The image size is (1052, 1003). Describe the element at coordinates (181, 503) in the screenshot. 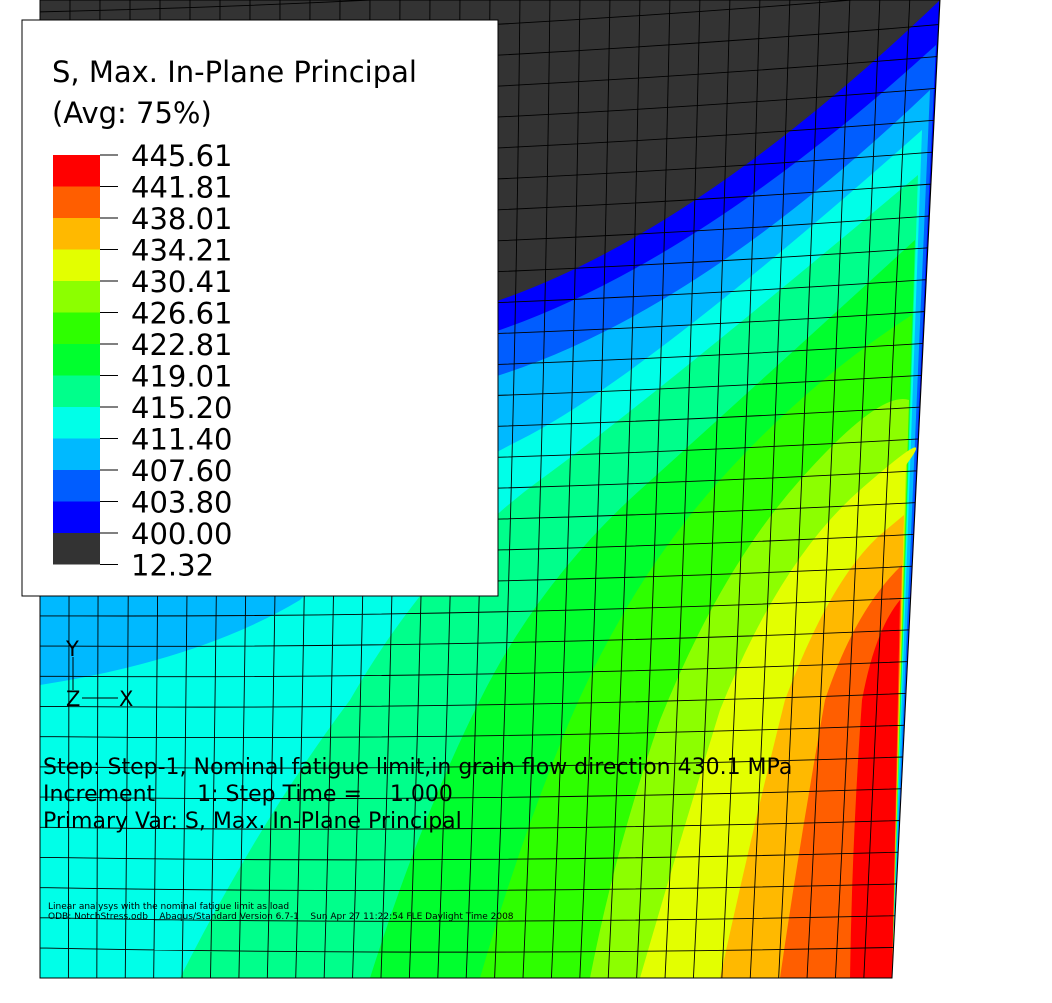

I see `legend-value: 403.80` at that location.